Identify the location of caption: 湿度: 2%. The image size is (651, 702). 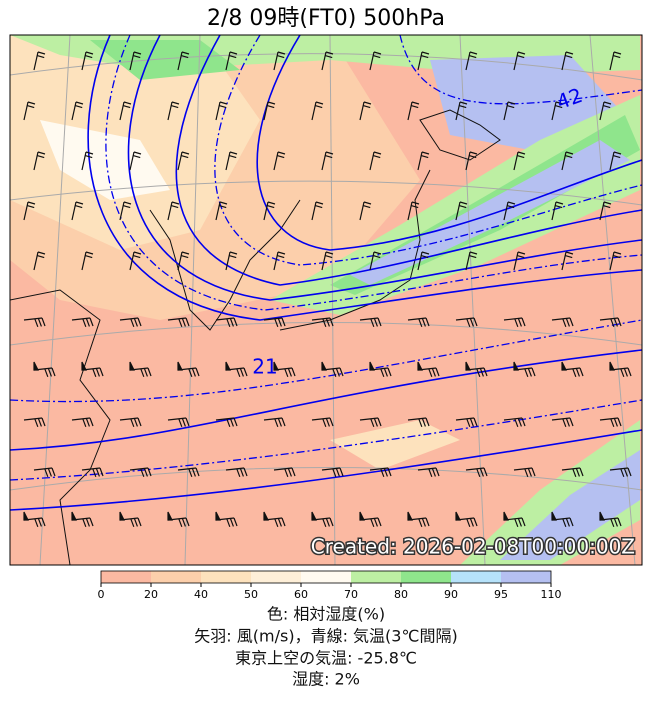
(326, 679).